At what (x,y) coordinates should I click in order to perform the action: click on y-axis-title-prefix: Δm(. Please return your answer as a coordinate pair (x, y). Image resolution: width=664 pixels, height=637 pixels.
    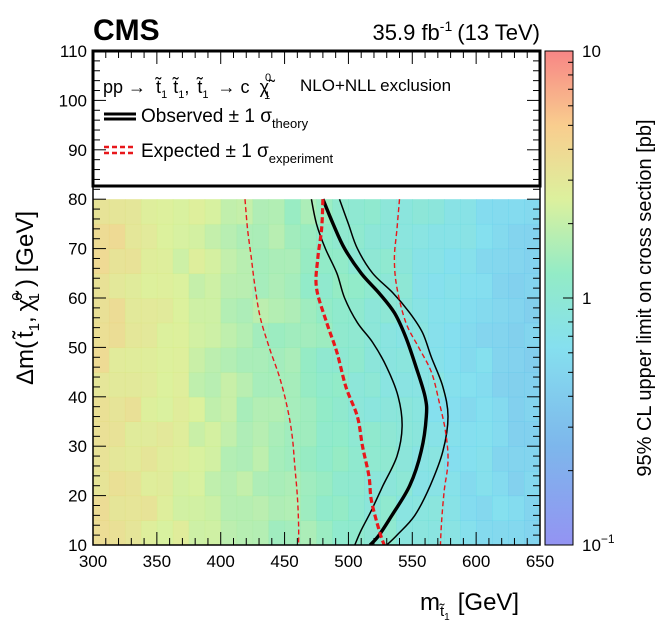
    Looking at the image, I should click on (25, 363).